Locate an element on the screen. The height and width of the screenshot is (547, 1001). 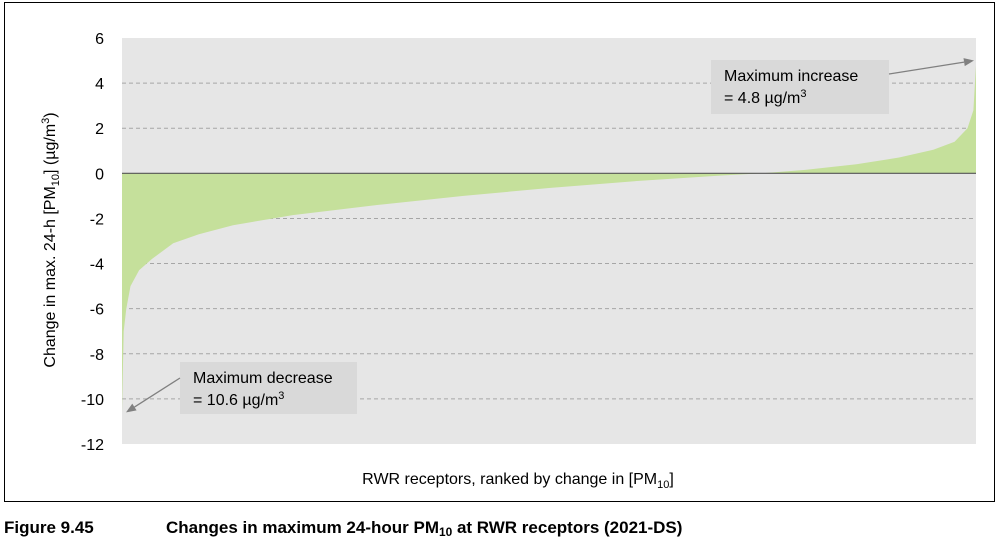
y-tick-labels: 6 4 2 0 -2 -4 -6 -8 -10 -12 is located at coordinates (92, 242).